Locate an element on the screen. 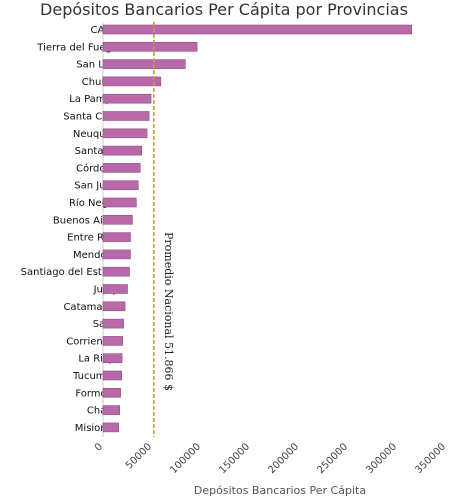 The height and width of the screenshot is (500, 460). x-tick-label: 0 is located at coordinates (99, 447).